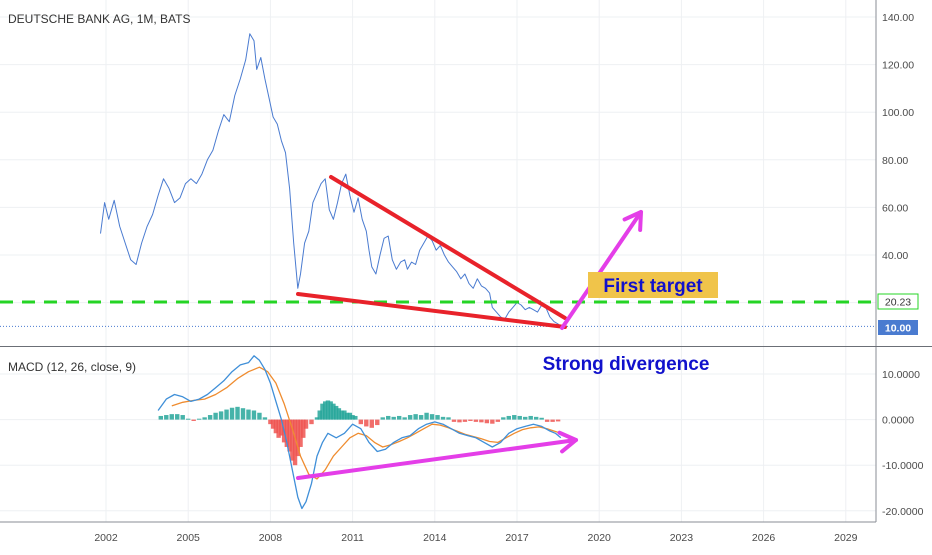  I want to click on x-tick-label: 2002, so click(106, 538).